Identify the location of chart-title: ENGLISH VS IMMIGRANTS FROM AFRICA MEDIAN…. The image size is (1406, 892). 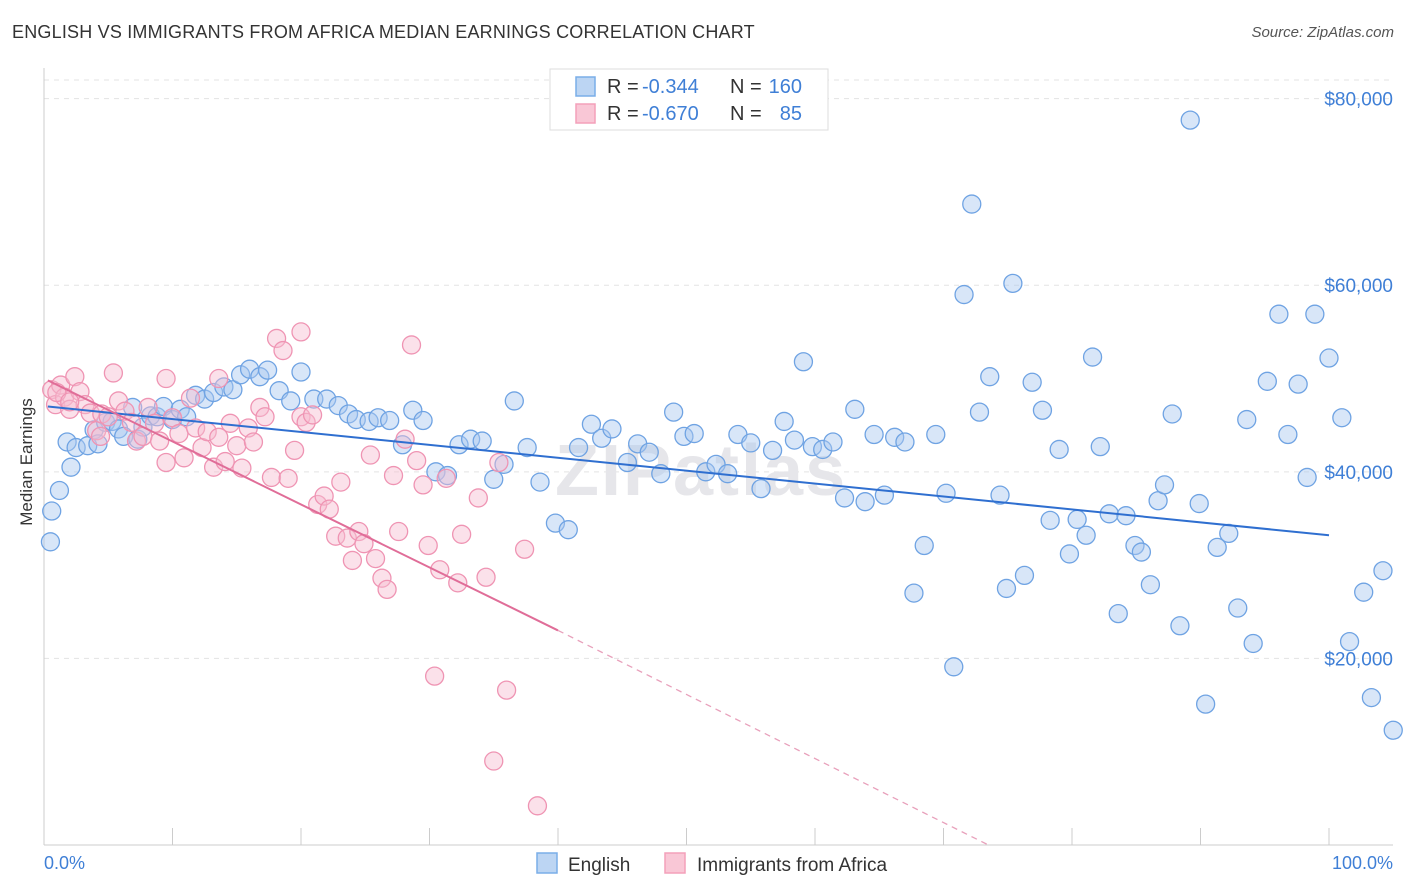
(383, 32).